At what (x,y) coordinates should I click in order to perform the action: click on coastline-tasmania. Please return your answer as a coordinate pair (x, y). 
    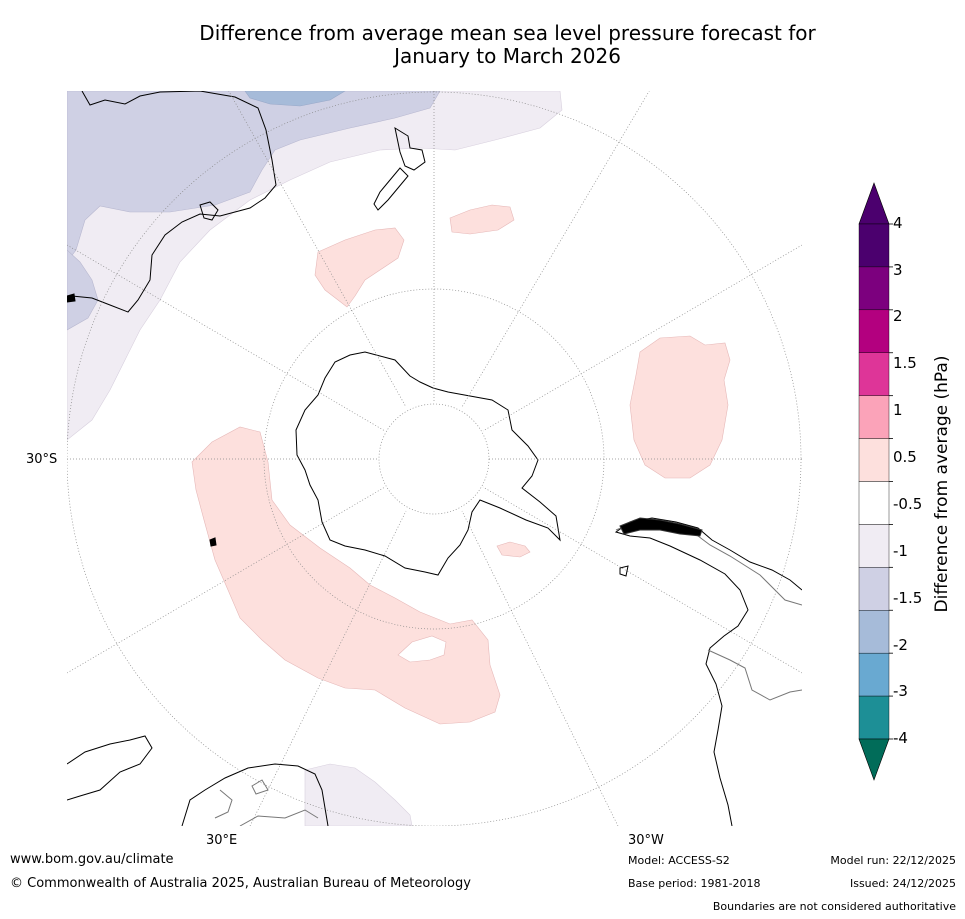
    Looking at the image, I should click on (209, 211).